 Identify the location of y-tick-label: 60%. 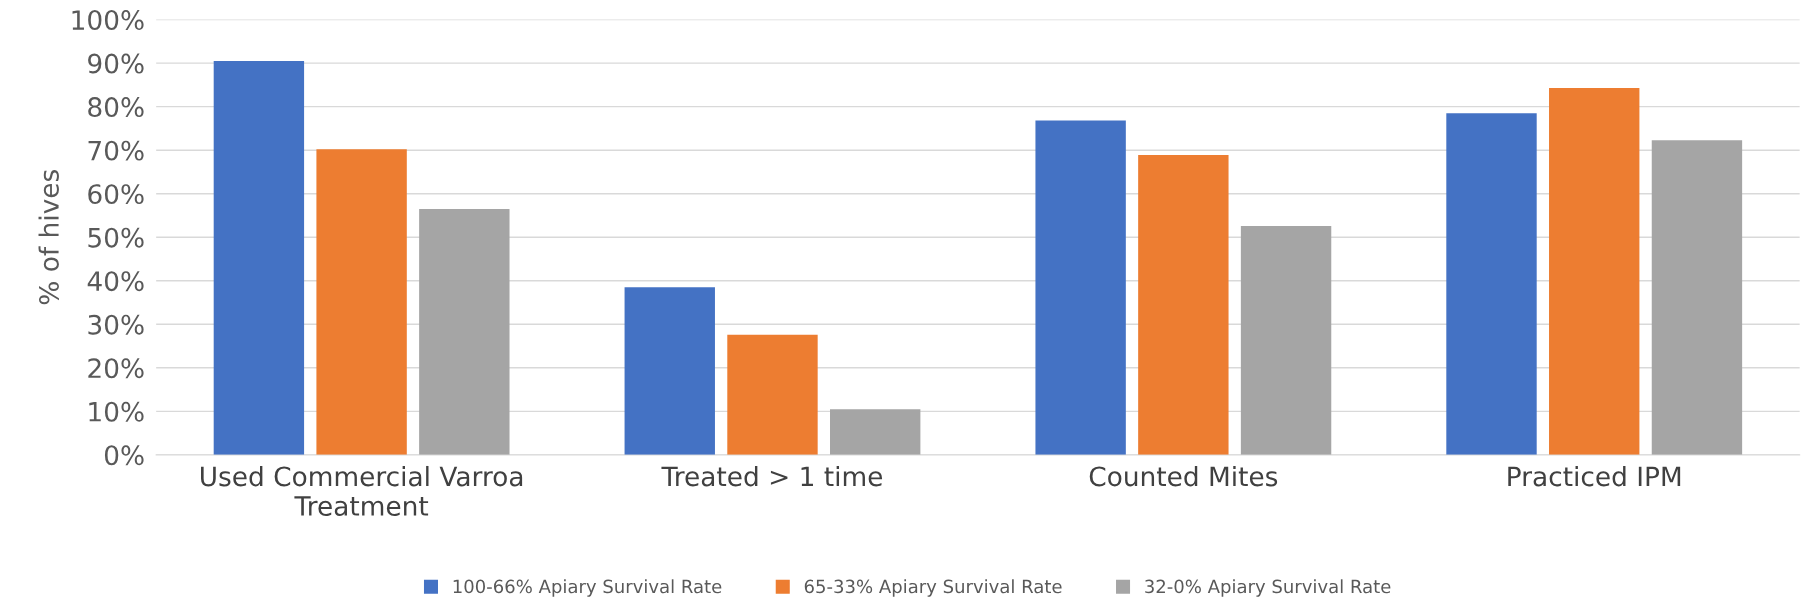
(116, 194).